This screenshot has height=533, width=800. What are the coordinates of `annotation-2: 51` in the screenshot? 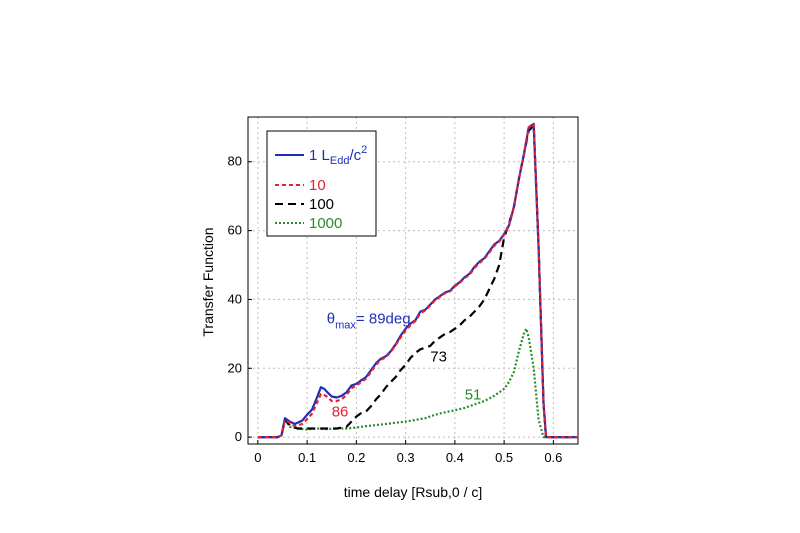 It's located at (473, 394).